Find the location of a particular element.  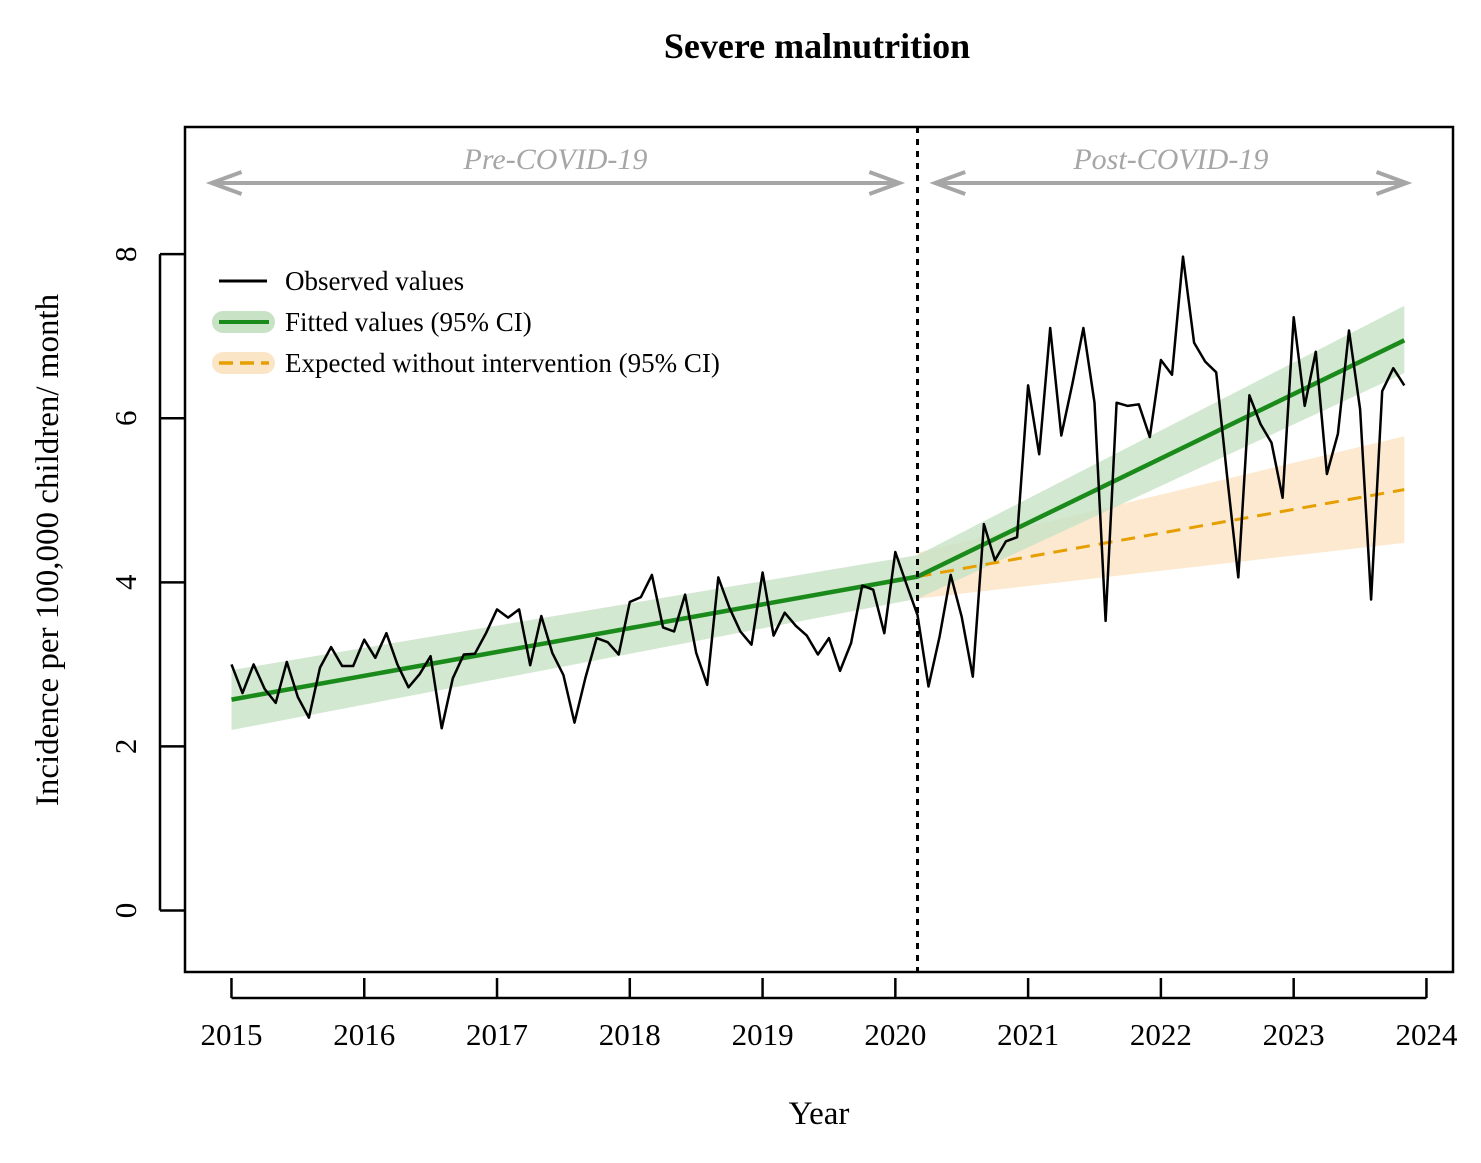

y-axis: 0 2 4 6 8 is located at coordinates (146, 582).